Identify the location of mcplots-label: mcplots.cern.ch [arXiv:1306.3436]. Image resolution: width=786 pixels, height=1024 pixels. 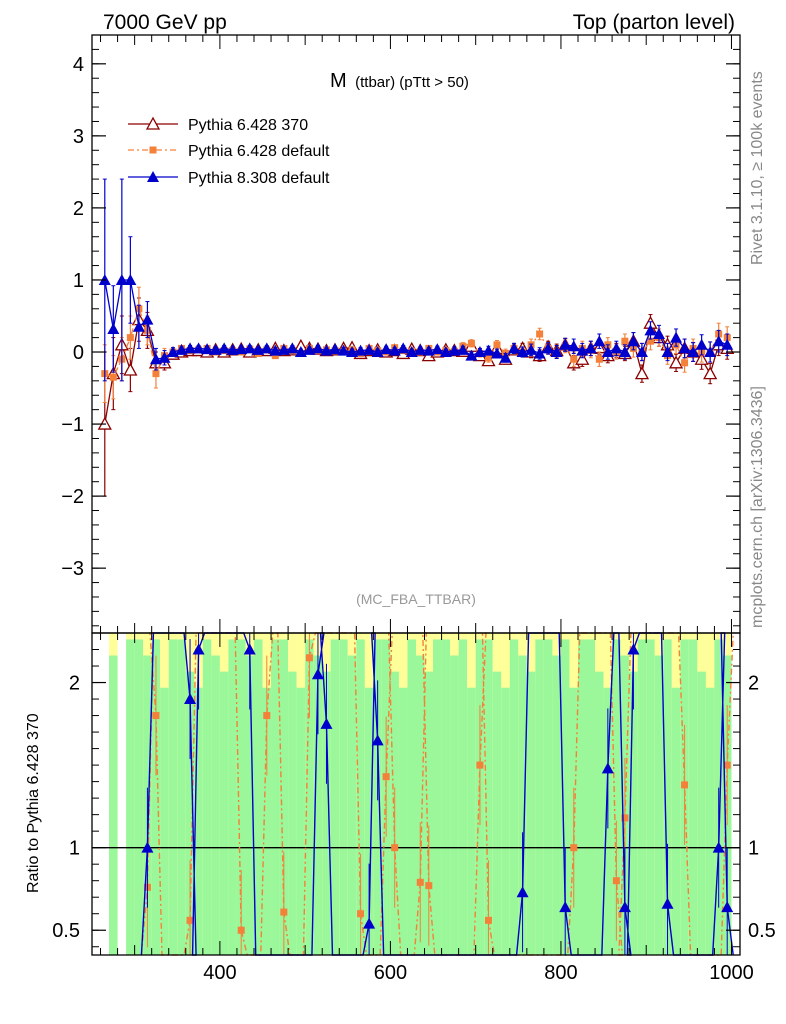
(757, 507).